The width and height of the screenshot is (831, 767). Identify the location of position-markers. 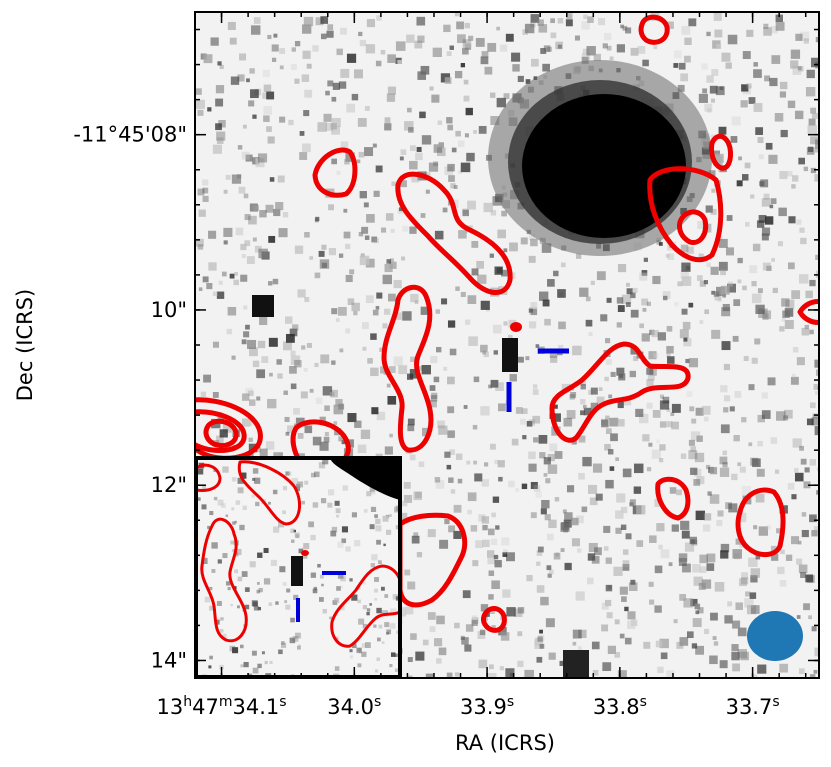
(537, 380).